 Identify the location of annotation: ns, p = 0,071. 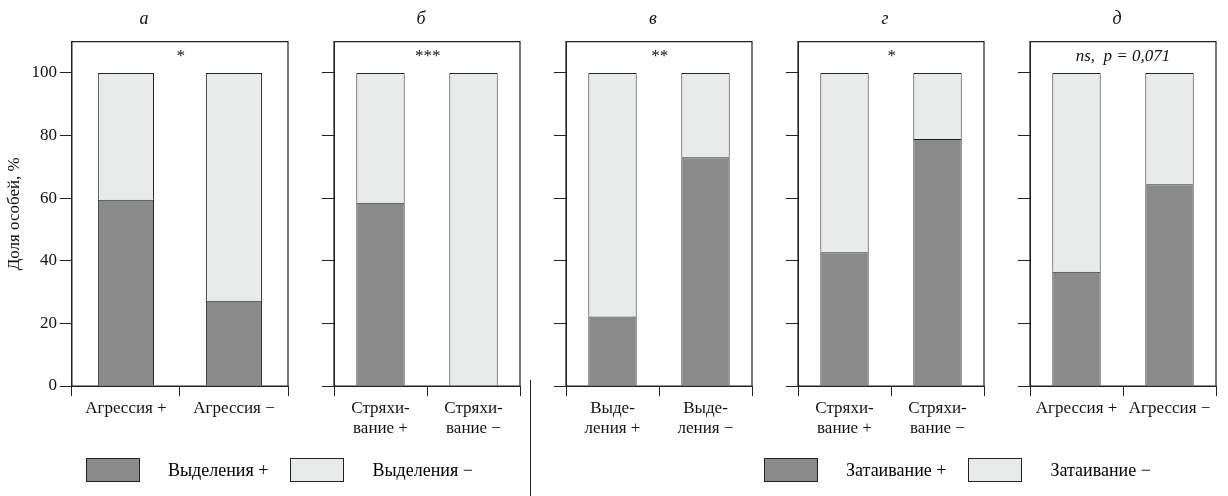
(1123, 55).